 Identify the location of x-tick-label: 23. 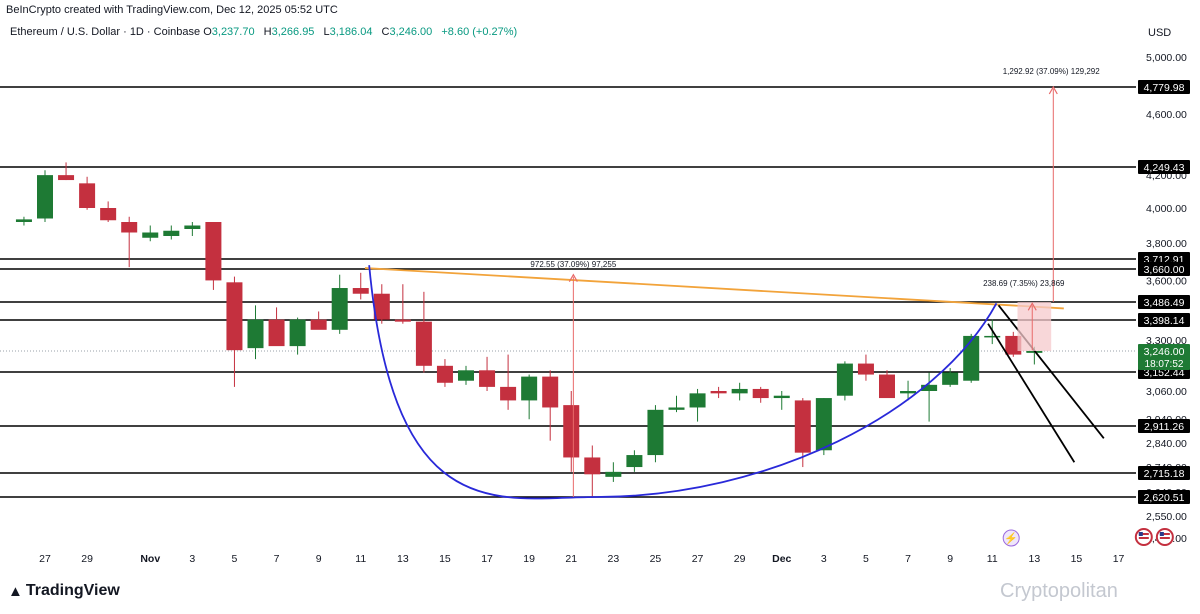
(614, 559).